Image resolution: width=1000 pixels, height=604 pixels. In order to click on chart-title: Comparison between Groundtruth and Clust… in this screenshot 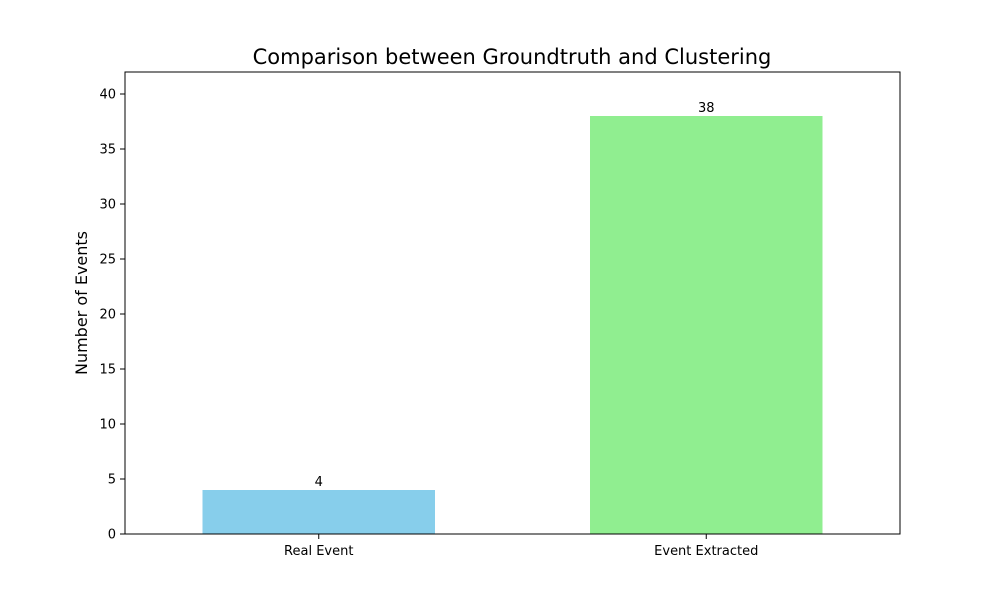, I will do `click(512, 57)`.